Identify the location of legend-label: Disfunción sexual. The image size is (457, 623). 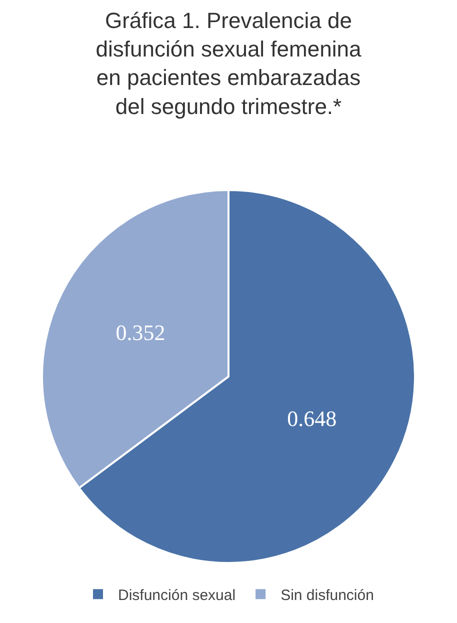
(177, 595).